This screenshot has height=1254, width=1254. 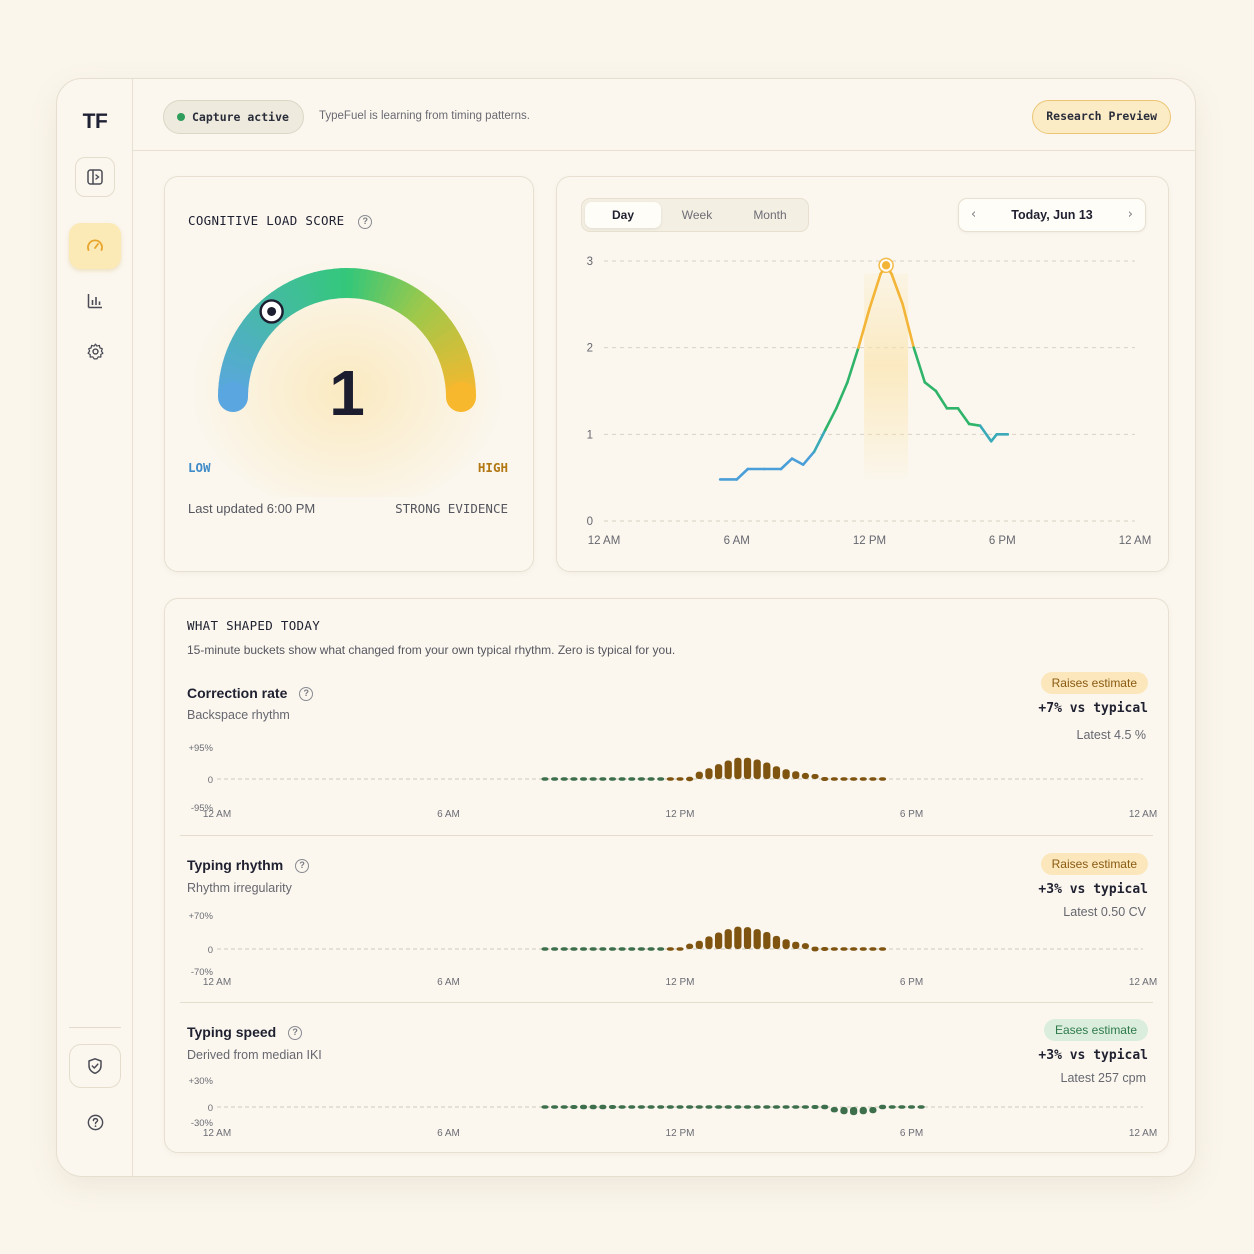 I want to click on evidence-label: STRONG EVIDENCE, so click(x=451, y=508).